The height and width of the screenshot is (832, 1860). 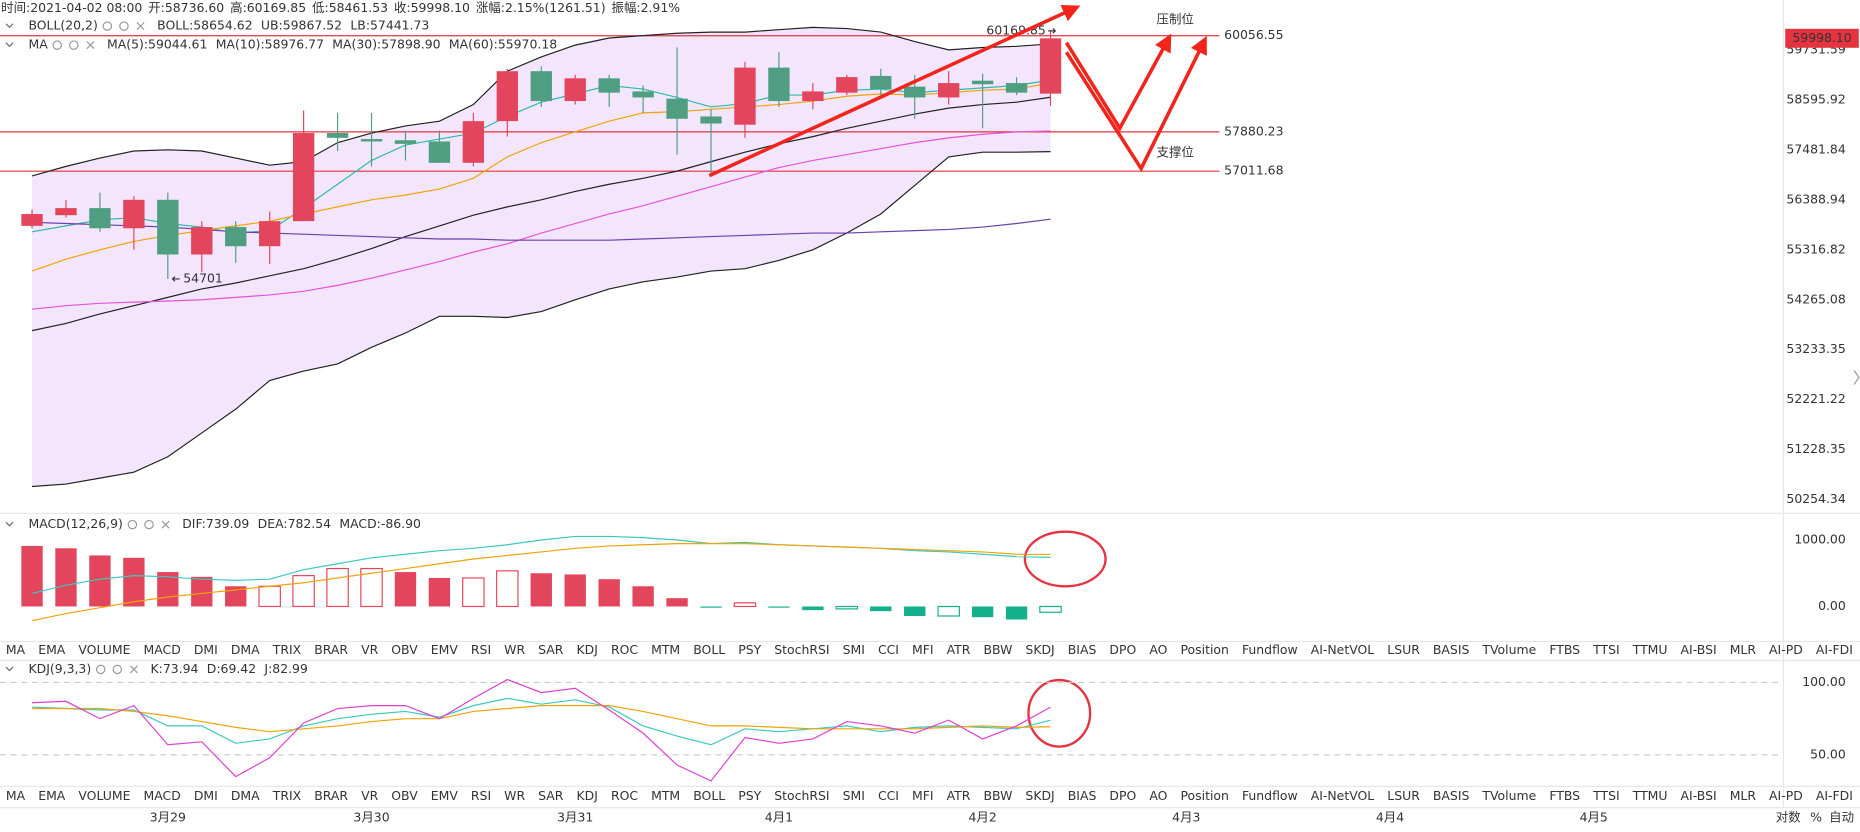 I want to click on percent-toggle: %, so click(x=1816, y=816).